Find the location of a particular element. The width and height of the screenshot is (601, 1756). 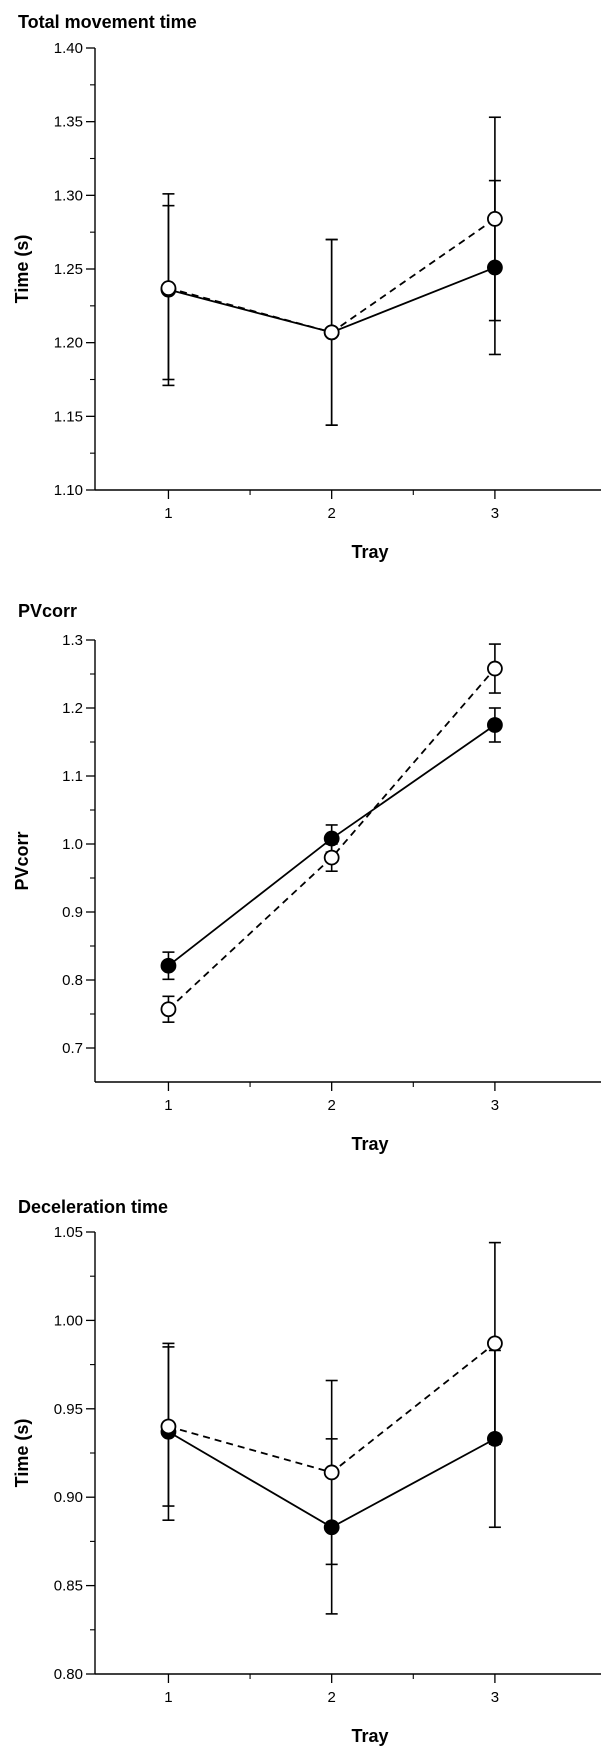

y-axis-label: PVcorr is located at coordinates (22, 860).